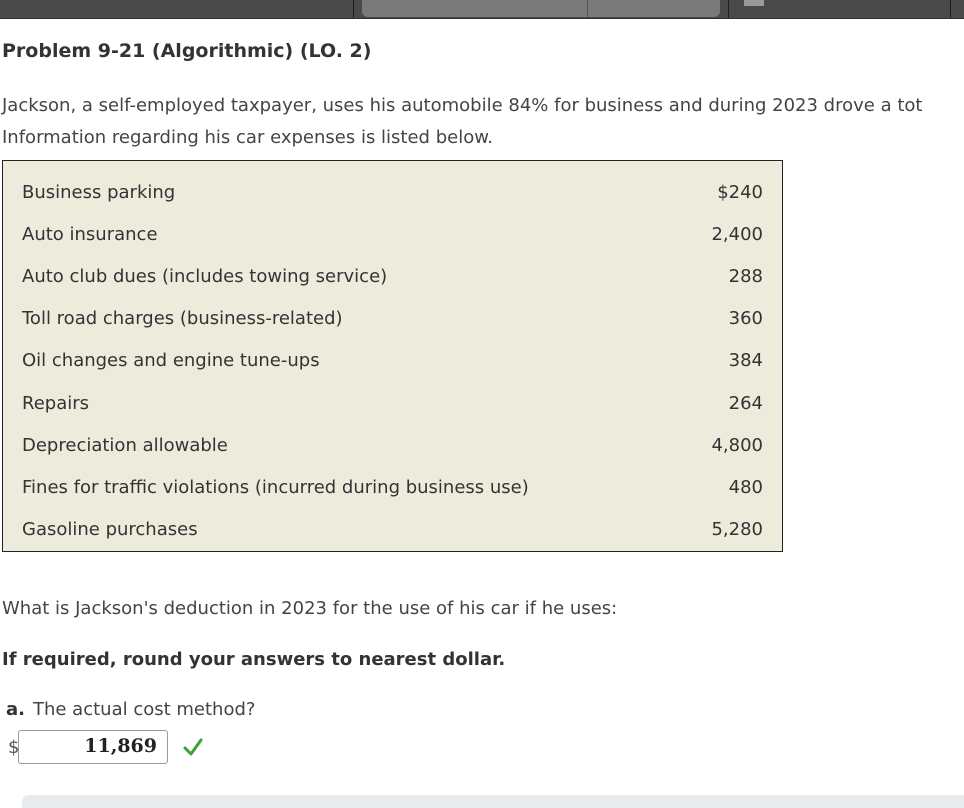  I want to click on expense-amount: 2,400, so click(737, 234).